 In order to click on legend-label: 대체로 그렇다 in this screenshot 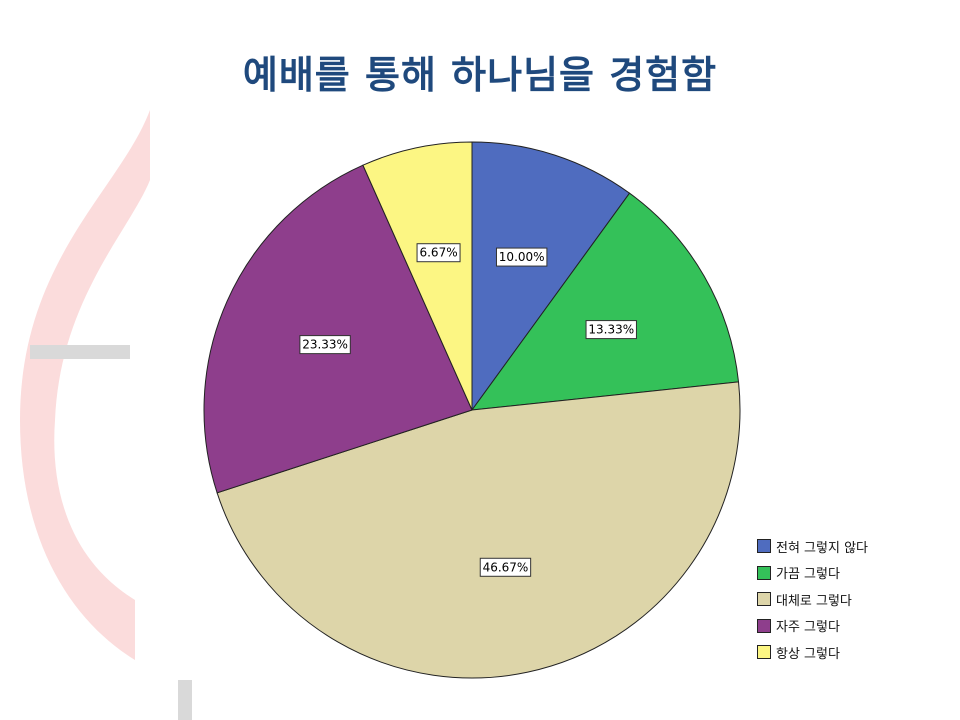, I will do `click(814, 601)`.